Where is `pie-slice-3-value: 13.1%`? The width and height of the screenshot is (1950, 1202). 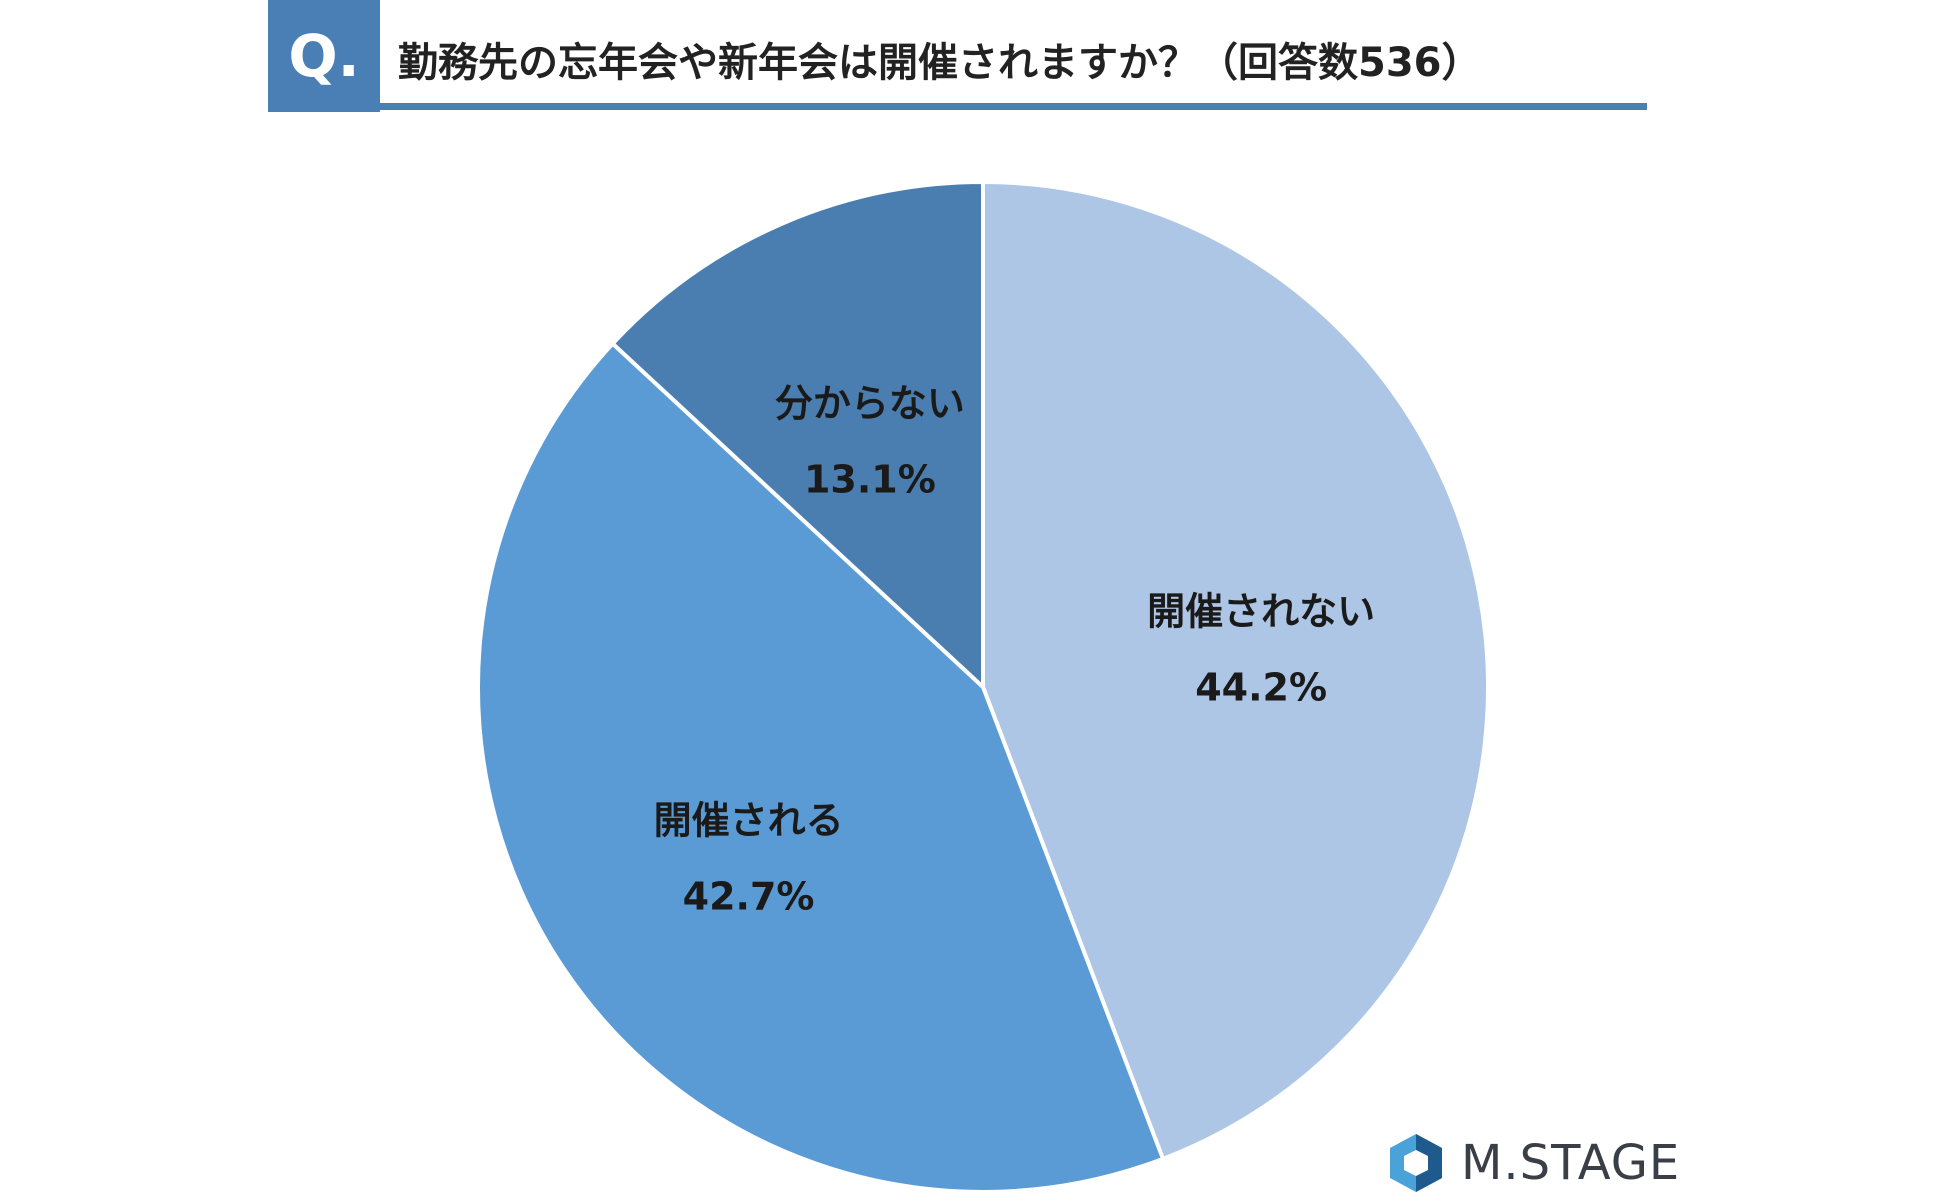
pie-slice-3-value: 13.1% is located at coordinates (870, 479).